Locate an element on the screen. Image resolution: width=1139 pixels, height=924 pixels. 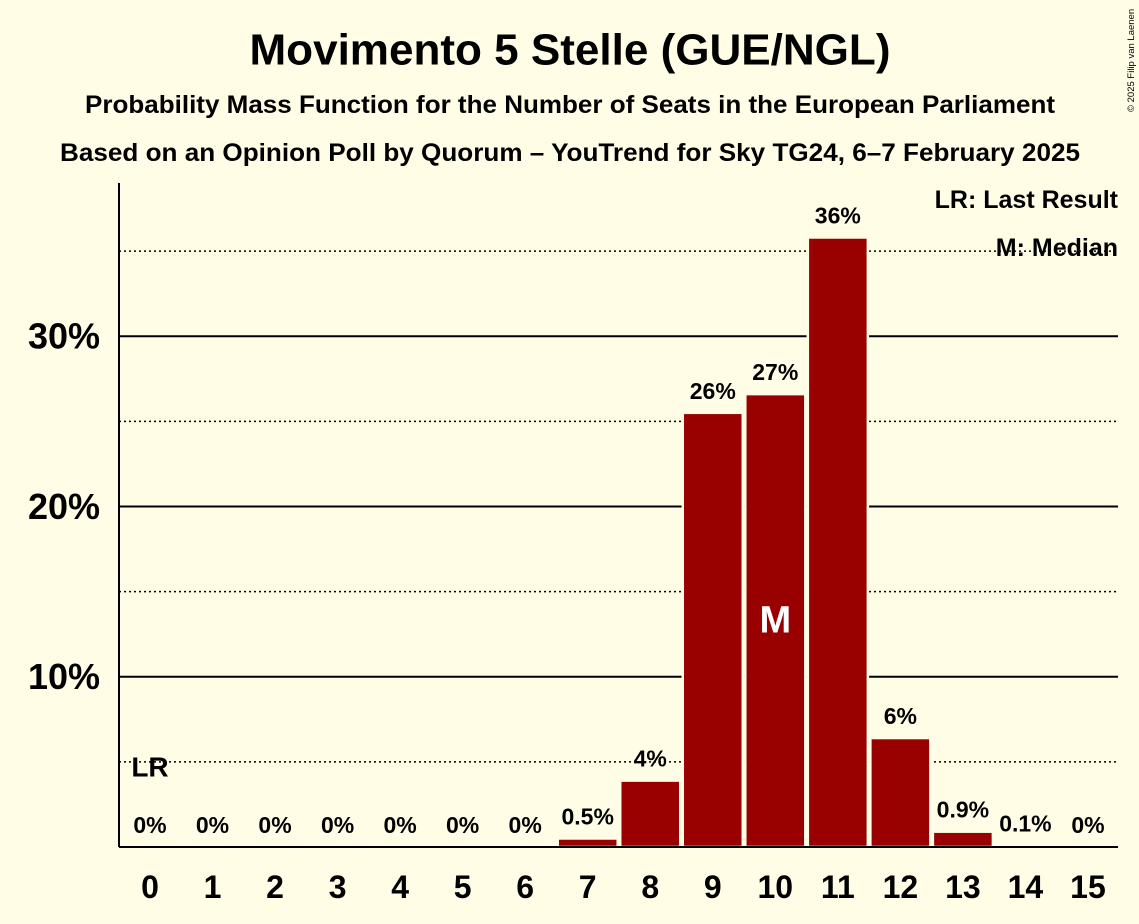
y-tick-label-20: 20% is located at coordinates (64, 506).